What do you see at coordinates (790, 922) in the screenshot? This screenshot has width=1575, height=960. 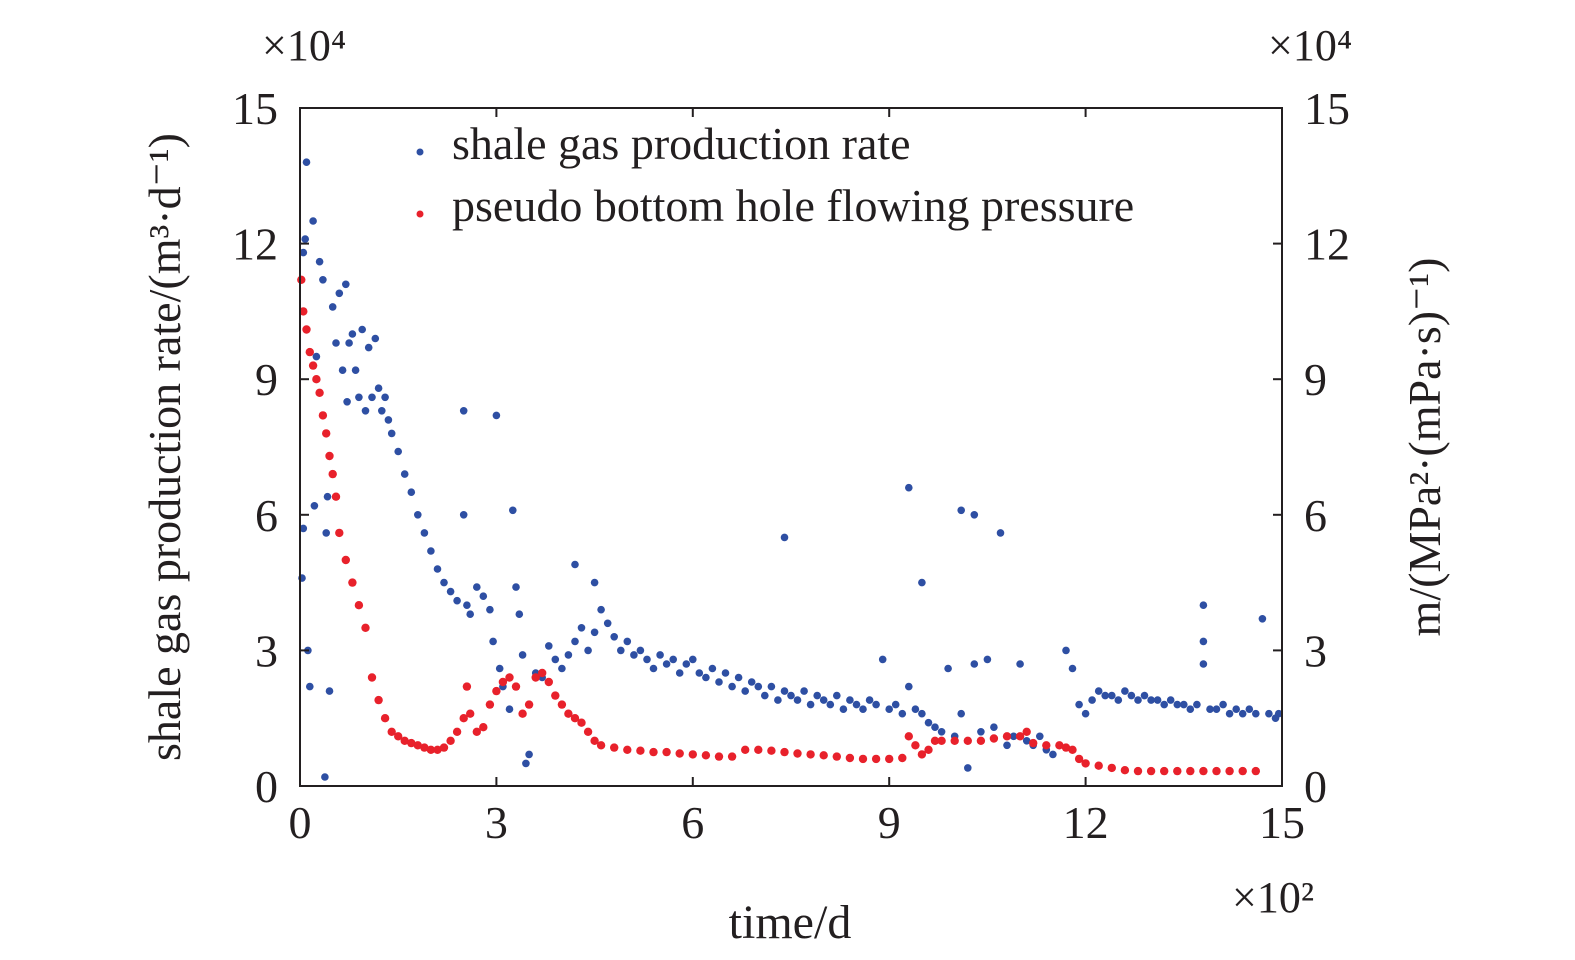 I see `x-axis-label: time/d` at bounding box center [790, 922].